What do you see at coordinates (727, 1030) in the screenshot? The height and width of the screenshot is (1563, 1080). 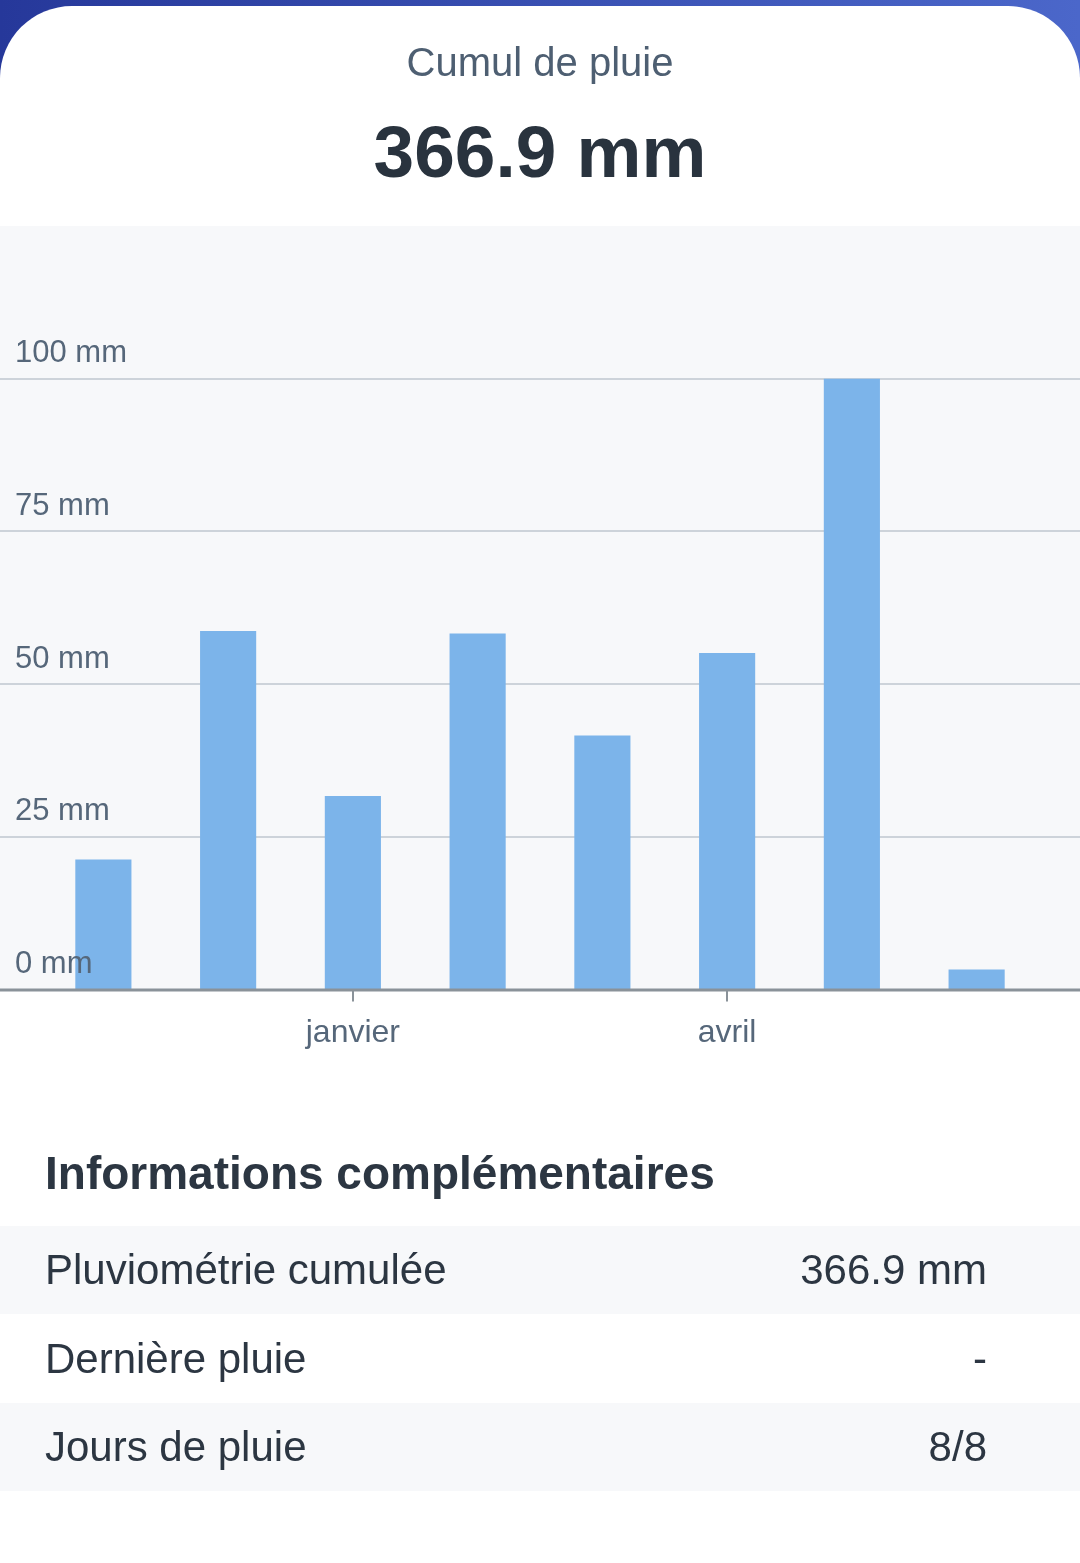 I see `x-tick-label: avril` at bounding box center [727, 1030].